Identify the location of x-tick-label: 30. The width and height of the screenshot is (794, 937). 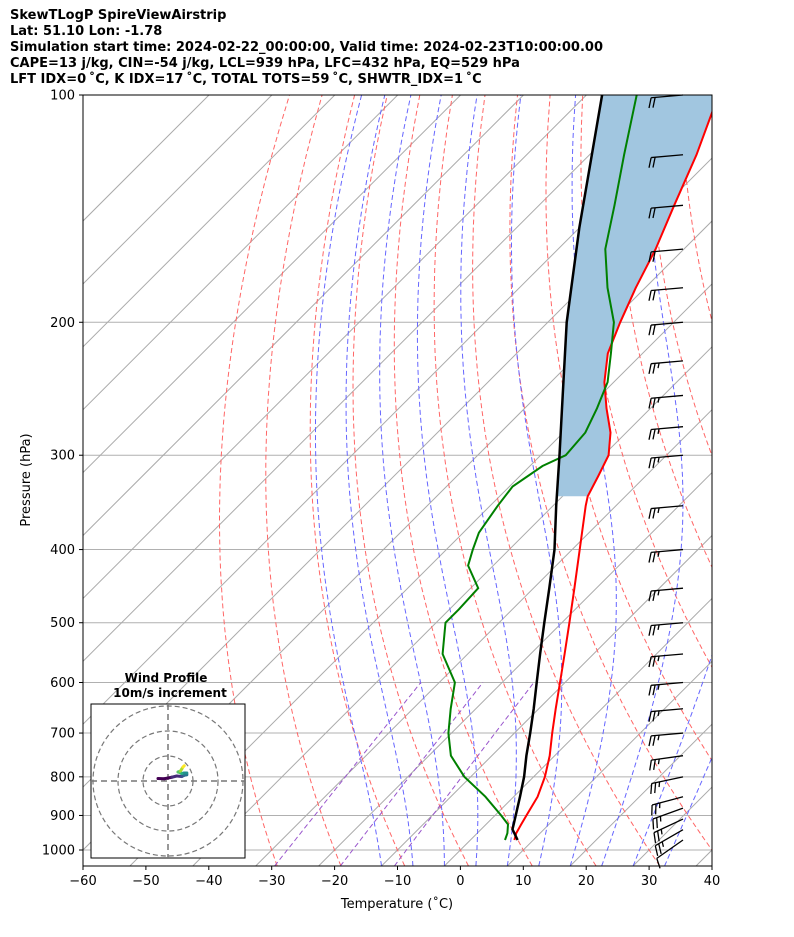
(649, 881).